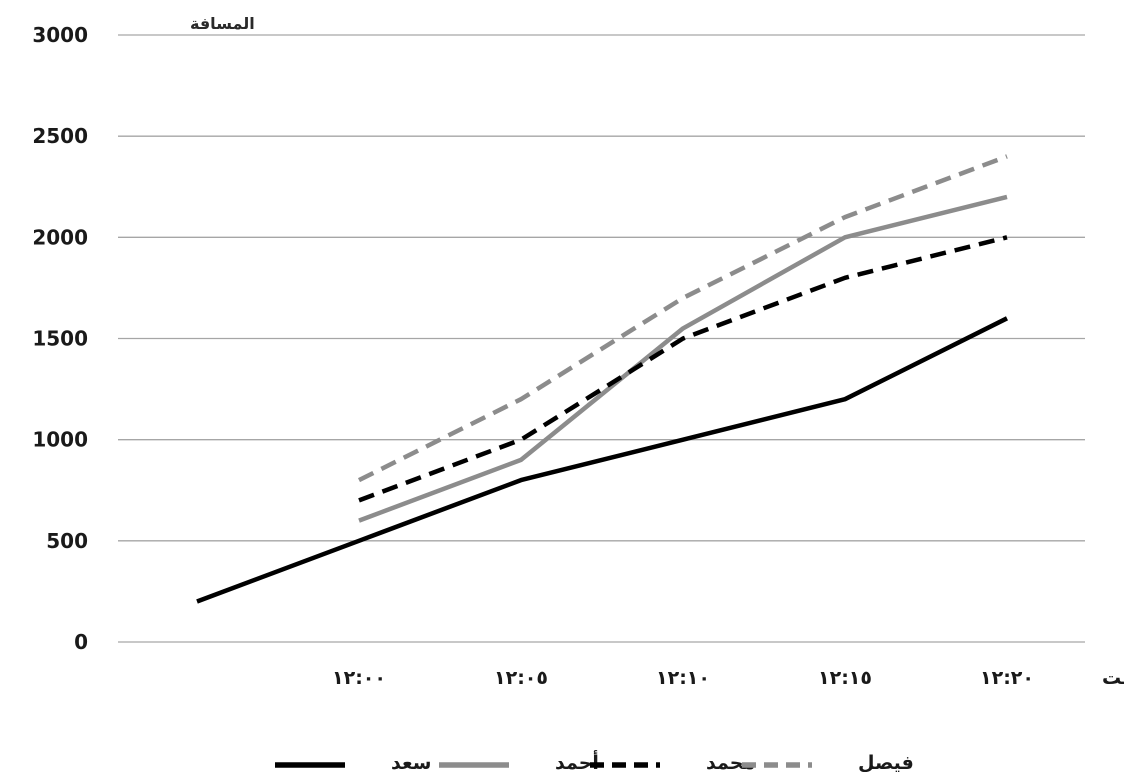 Image resolution: width=1124 pixels, height=782 pixels. What do you see at coordinates (60, 237) in the screenshot?
I see `y-tick-label: 2000` at bounding box center [60, 237].